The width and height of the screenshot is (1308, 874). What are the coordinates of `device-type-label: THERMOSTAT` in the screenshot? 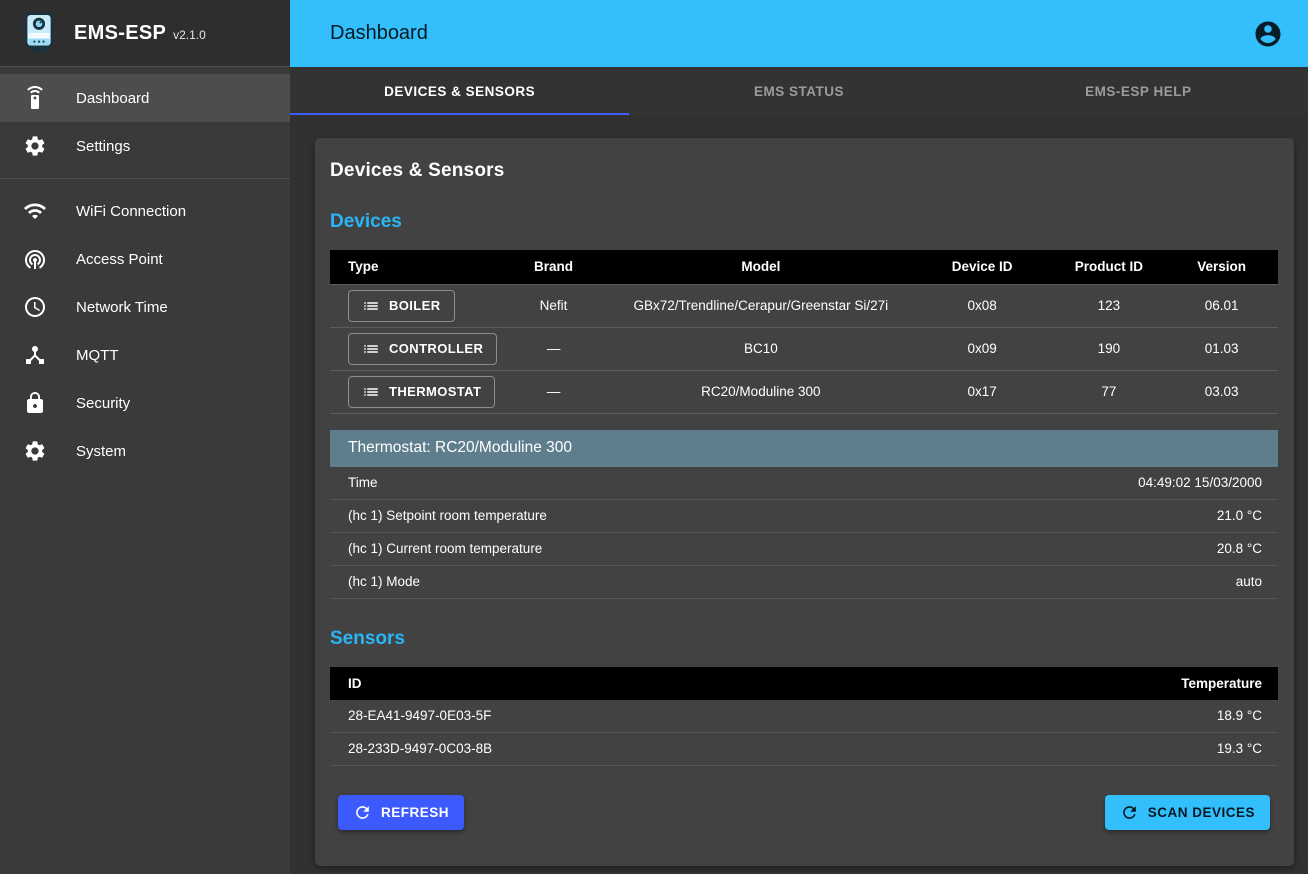 It's located at (435, 391).